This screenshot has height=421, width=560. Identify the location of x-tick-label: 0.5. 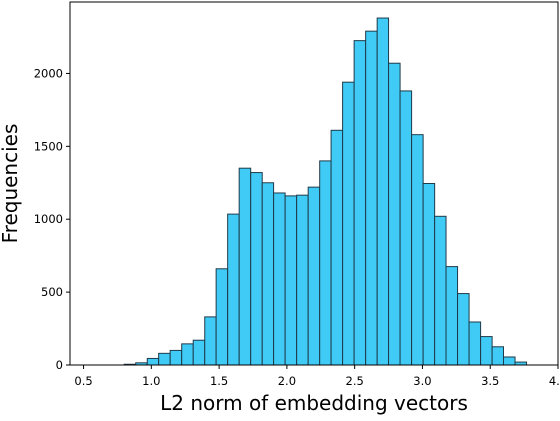
(83, 381).